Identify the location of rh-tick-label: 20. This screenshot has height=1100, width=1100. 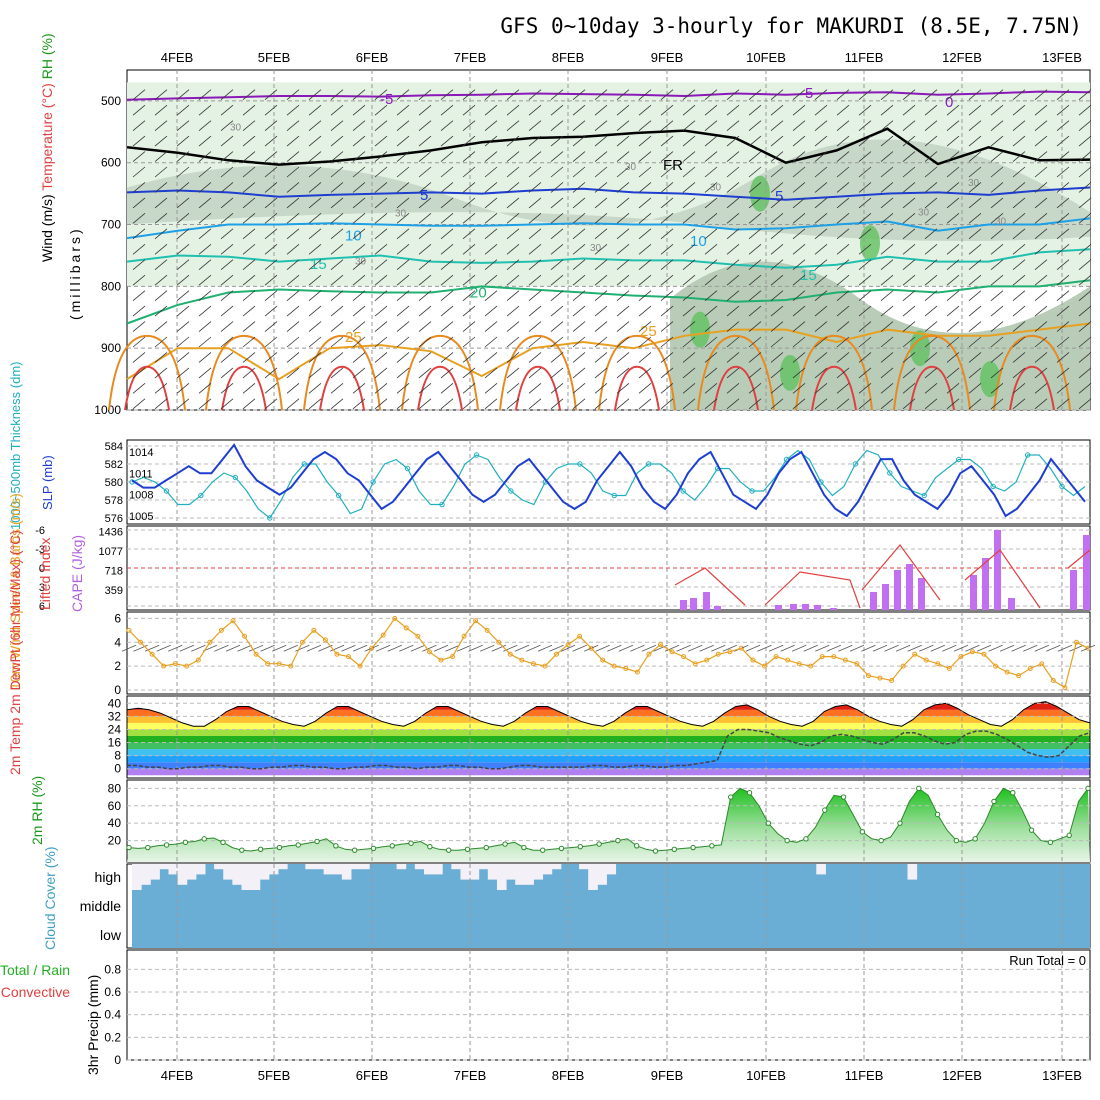
(115, 841).